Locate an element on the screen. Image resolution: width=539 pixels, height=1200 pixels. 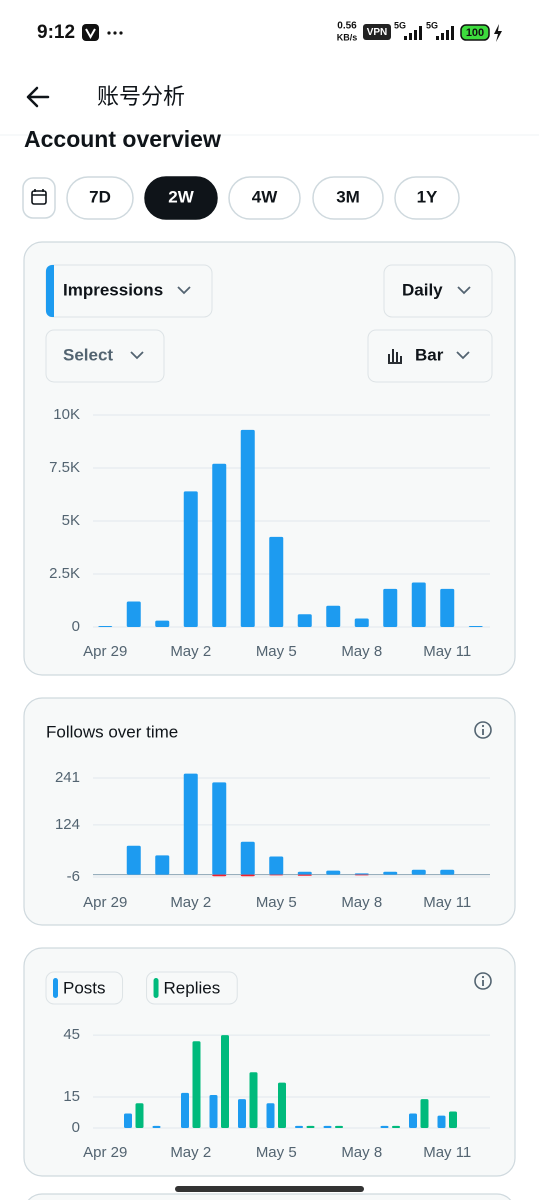
period-label: 3M is located at coordinates (348, 196).